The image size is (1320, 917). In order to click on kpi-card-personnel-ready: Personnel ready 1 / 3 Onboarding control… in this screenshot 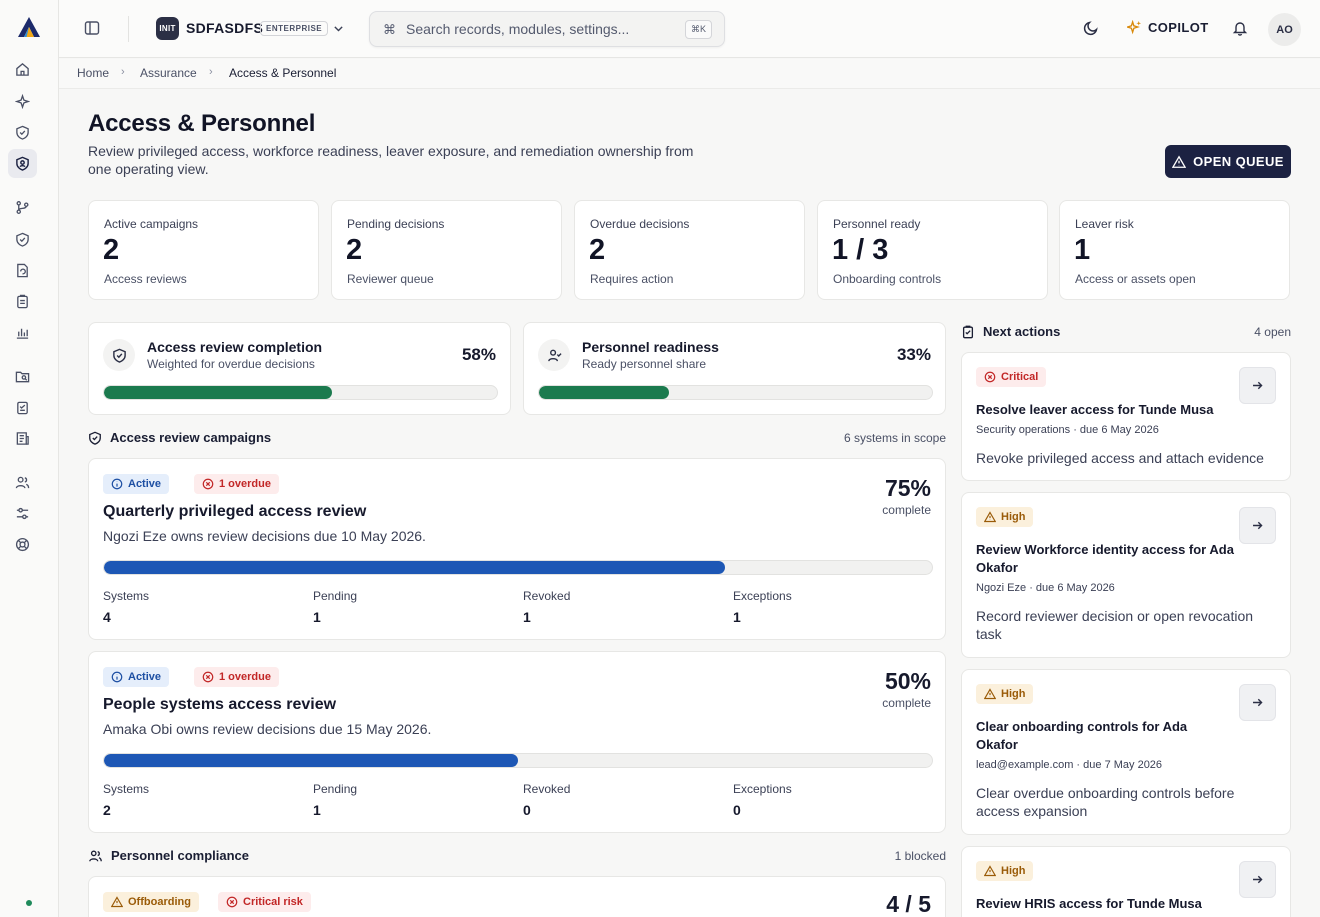, I will do `click(932, 250)`.